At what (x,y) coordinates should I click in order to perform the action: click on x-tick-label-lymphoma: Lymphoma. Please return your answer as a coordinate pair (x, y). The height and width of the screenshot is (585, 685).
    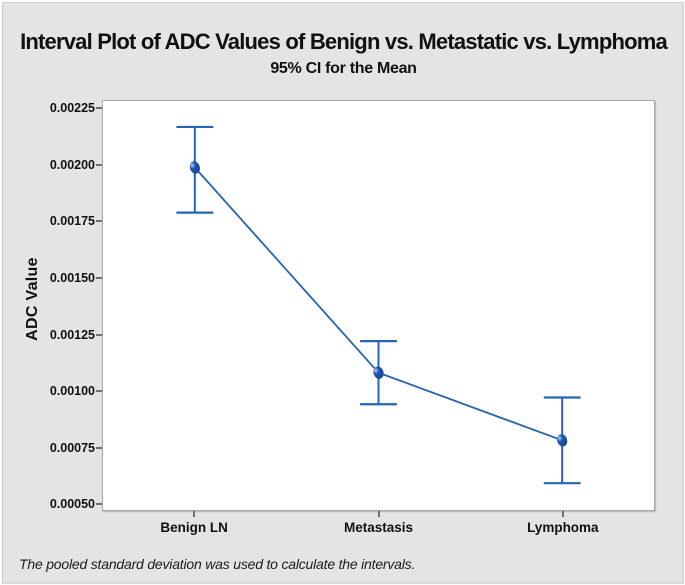
    Looking at the image, I should click on (563, 527).